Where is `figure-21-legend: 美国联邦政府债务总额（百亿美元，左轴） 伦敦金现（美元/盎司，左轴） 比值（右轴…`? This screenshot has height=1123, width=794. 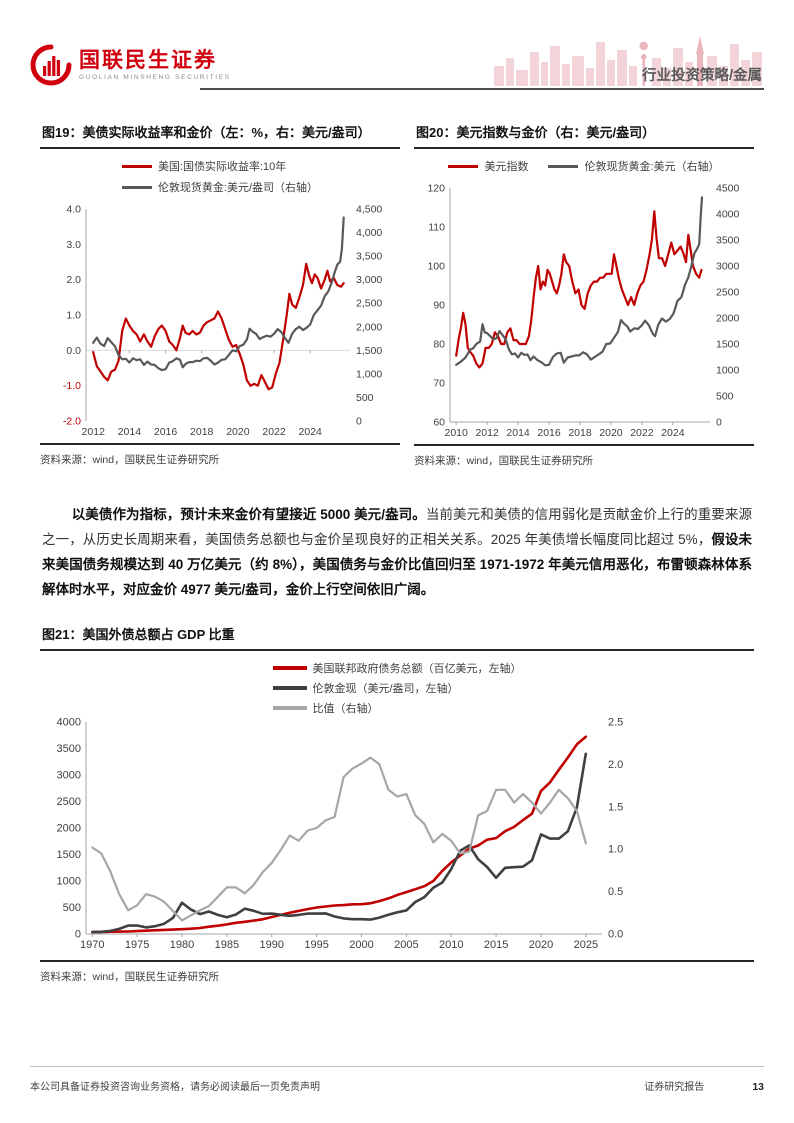
figure-21-legend: 美国联邦政府债务总额（百亿美元，左轴） 伦敦金现（美元/盎司，左轴） 比值（右轴… is located at coordinates (397, 688).